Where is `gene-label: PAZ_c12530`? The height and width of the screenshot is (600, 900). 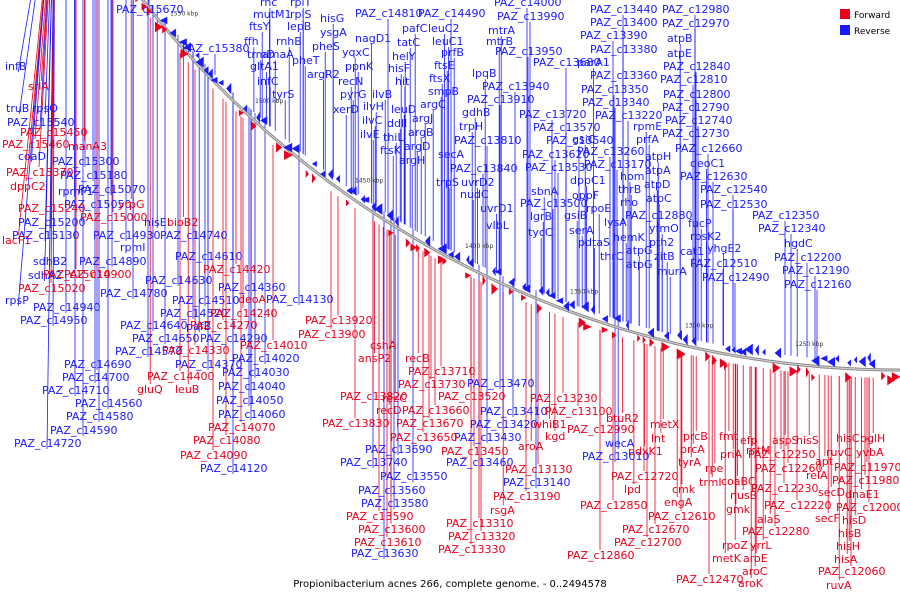
gene-label: PAZ_c12530 is located at coordinates (734, 204).